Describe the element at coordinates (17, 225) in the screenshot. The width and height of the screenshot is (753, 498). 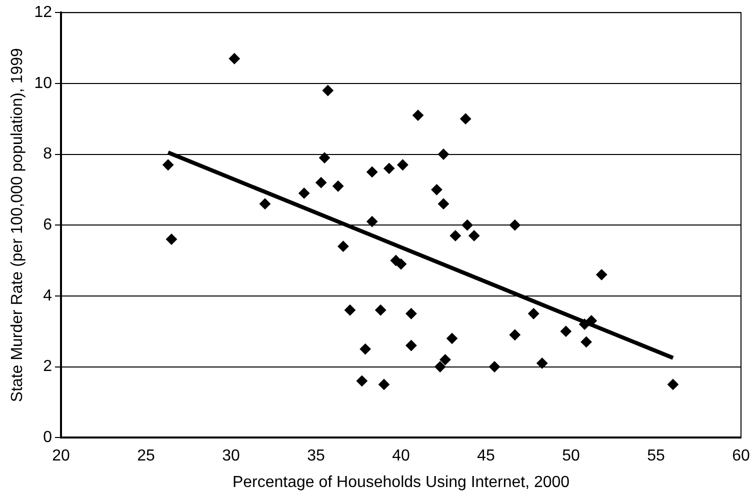
I see `y-axis-title: State Murder Rate (per 100,000 population), 1999` at that location.